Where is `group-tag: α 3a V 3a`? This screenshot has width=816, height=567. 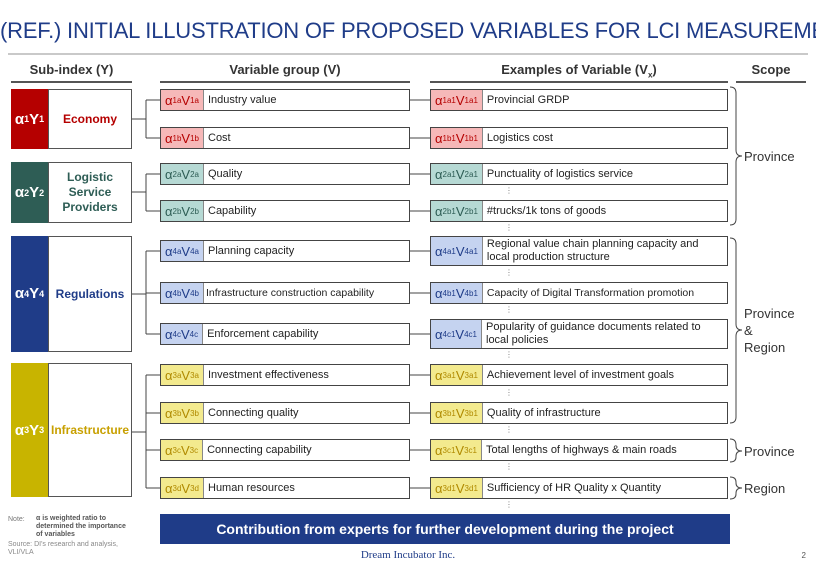 group-tag: α 3a V 3a is located at coordinates (182, 375).